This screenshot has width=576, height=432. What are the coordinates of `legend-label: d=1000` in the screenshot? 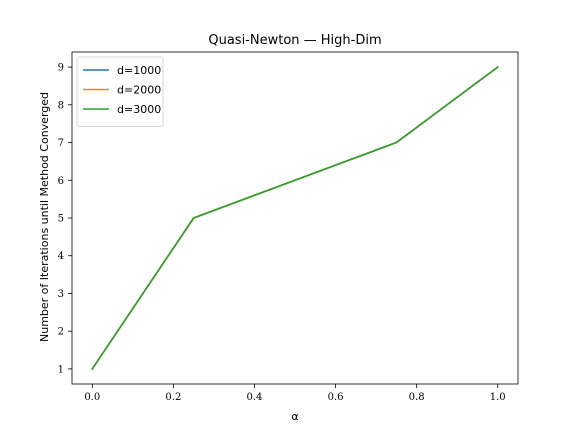 It's located at (139, 70).